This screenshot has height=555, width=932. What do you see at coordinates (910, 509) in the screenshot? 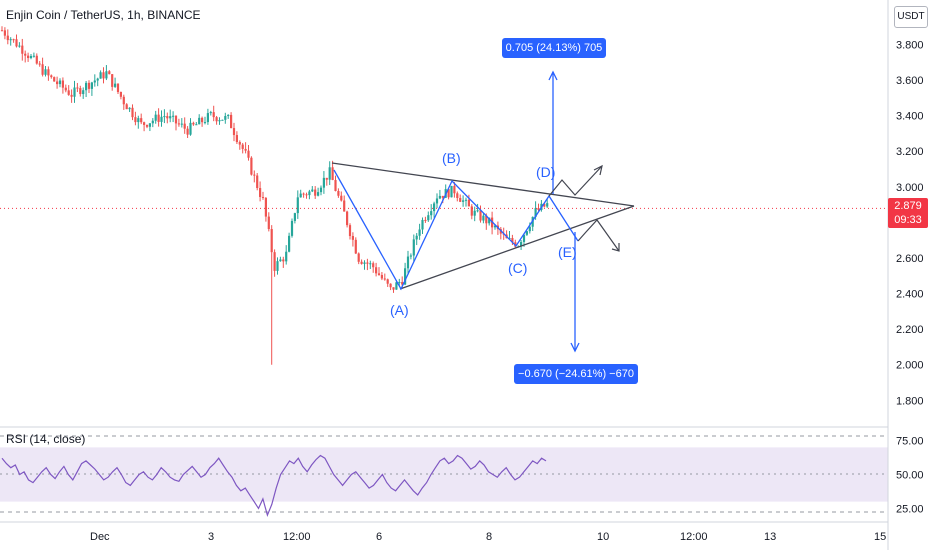
I see `rsi-tick-label: 25.00` at bounding box center [910, 509].